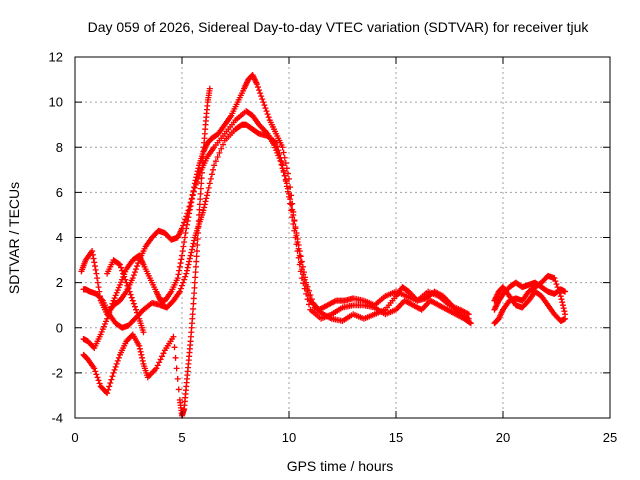  What do you see at coordinates (56, 102) in the screenshot?
I see `y-tick-label: 10` at bounding box center [56, 102].